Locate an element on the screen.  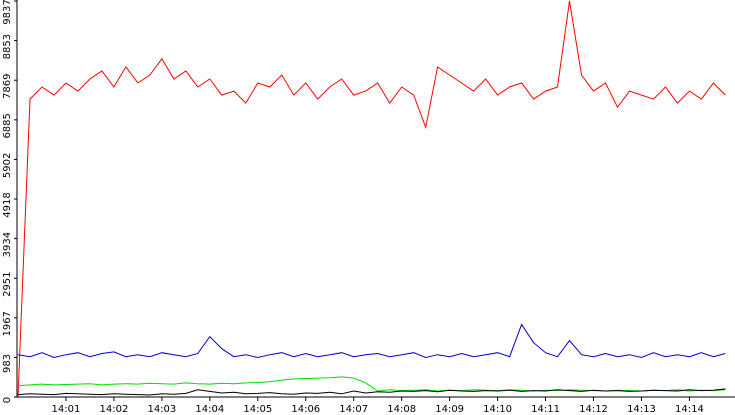
x-tick-label: 14:05 is located at coordinates (257, 409).